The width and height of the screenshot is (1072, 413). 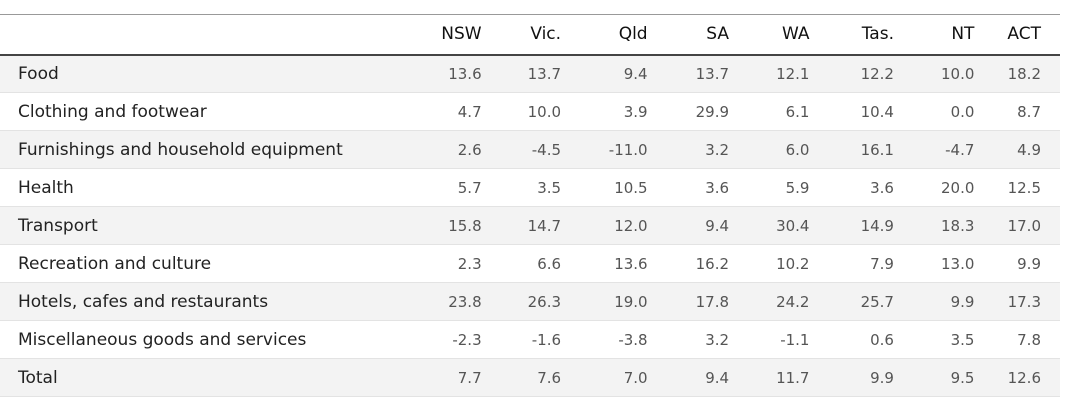 What do you see at coordinates (465, 73) in the screenshot?
I see `cell-nsw: 13.6` at bounding box center [465, 73].